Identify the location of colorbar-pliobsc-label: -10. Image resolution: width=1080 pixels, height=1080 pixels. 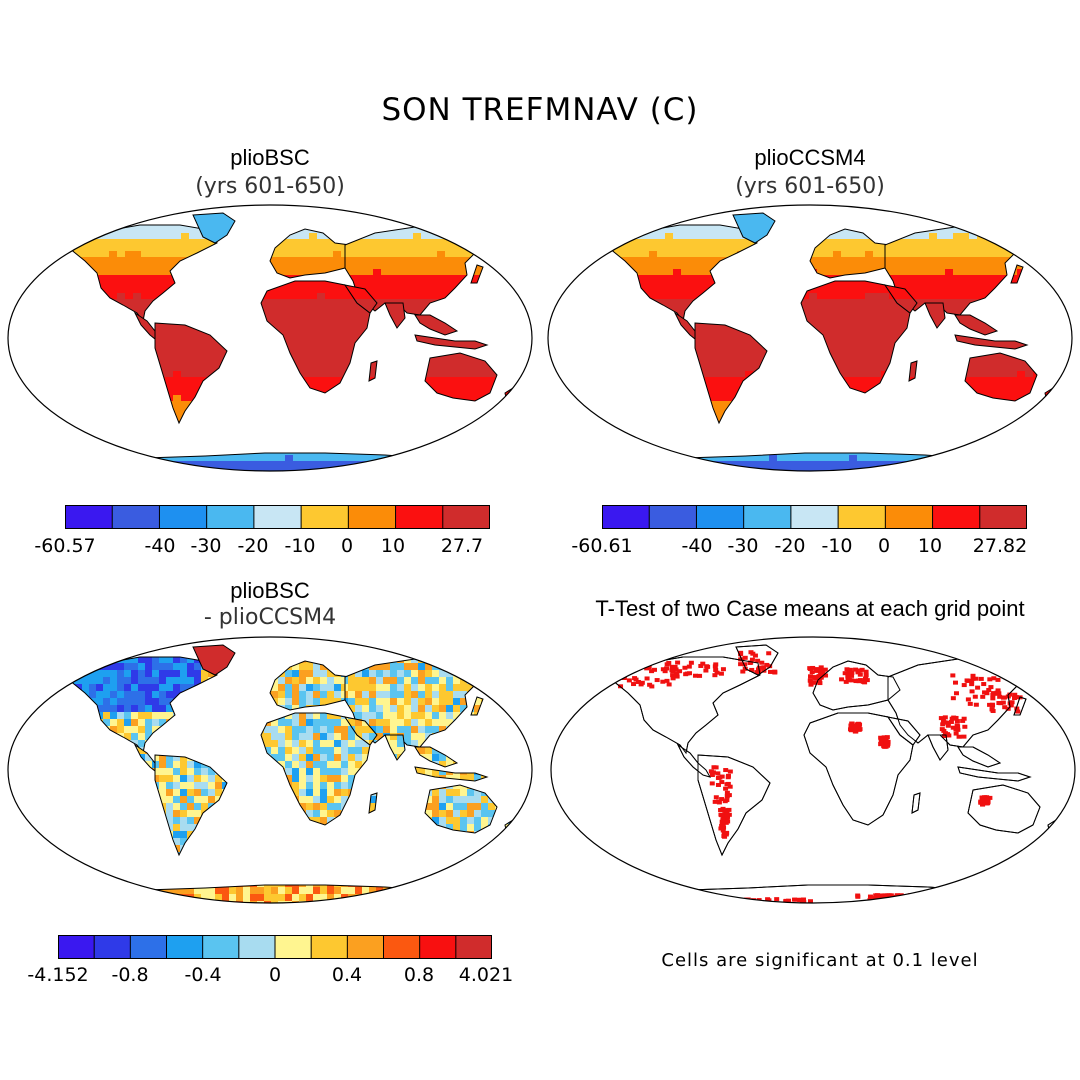
(299, 546).